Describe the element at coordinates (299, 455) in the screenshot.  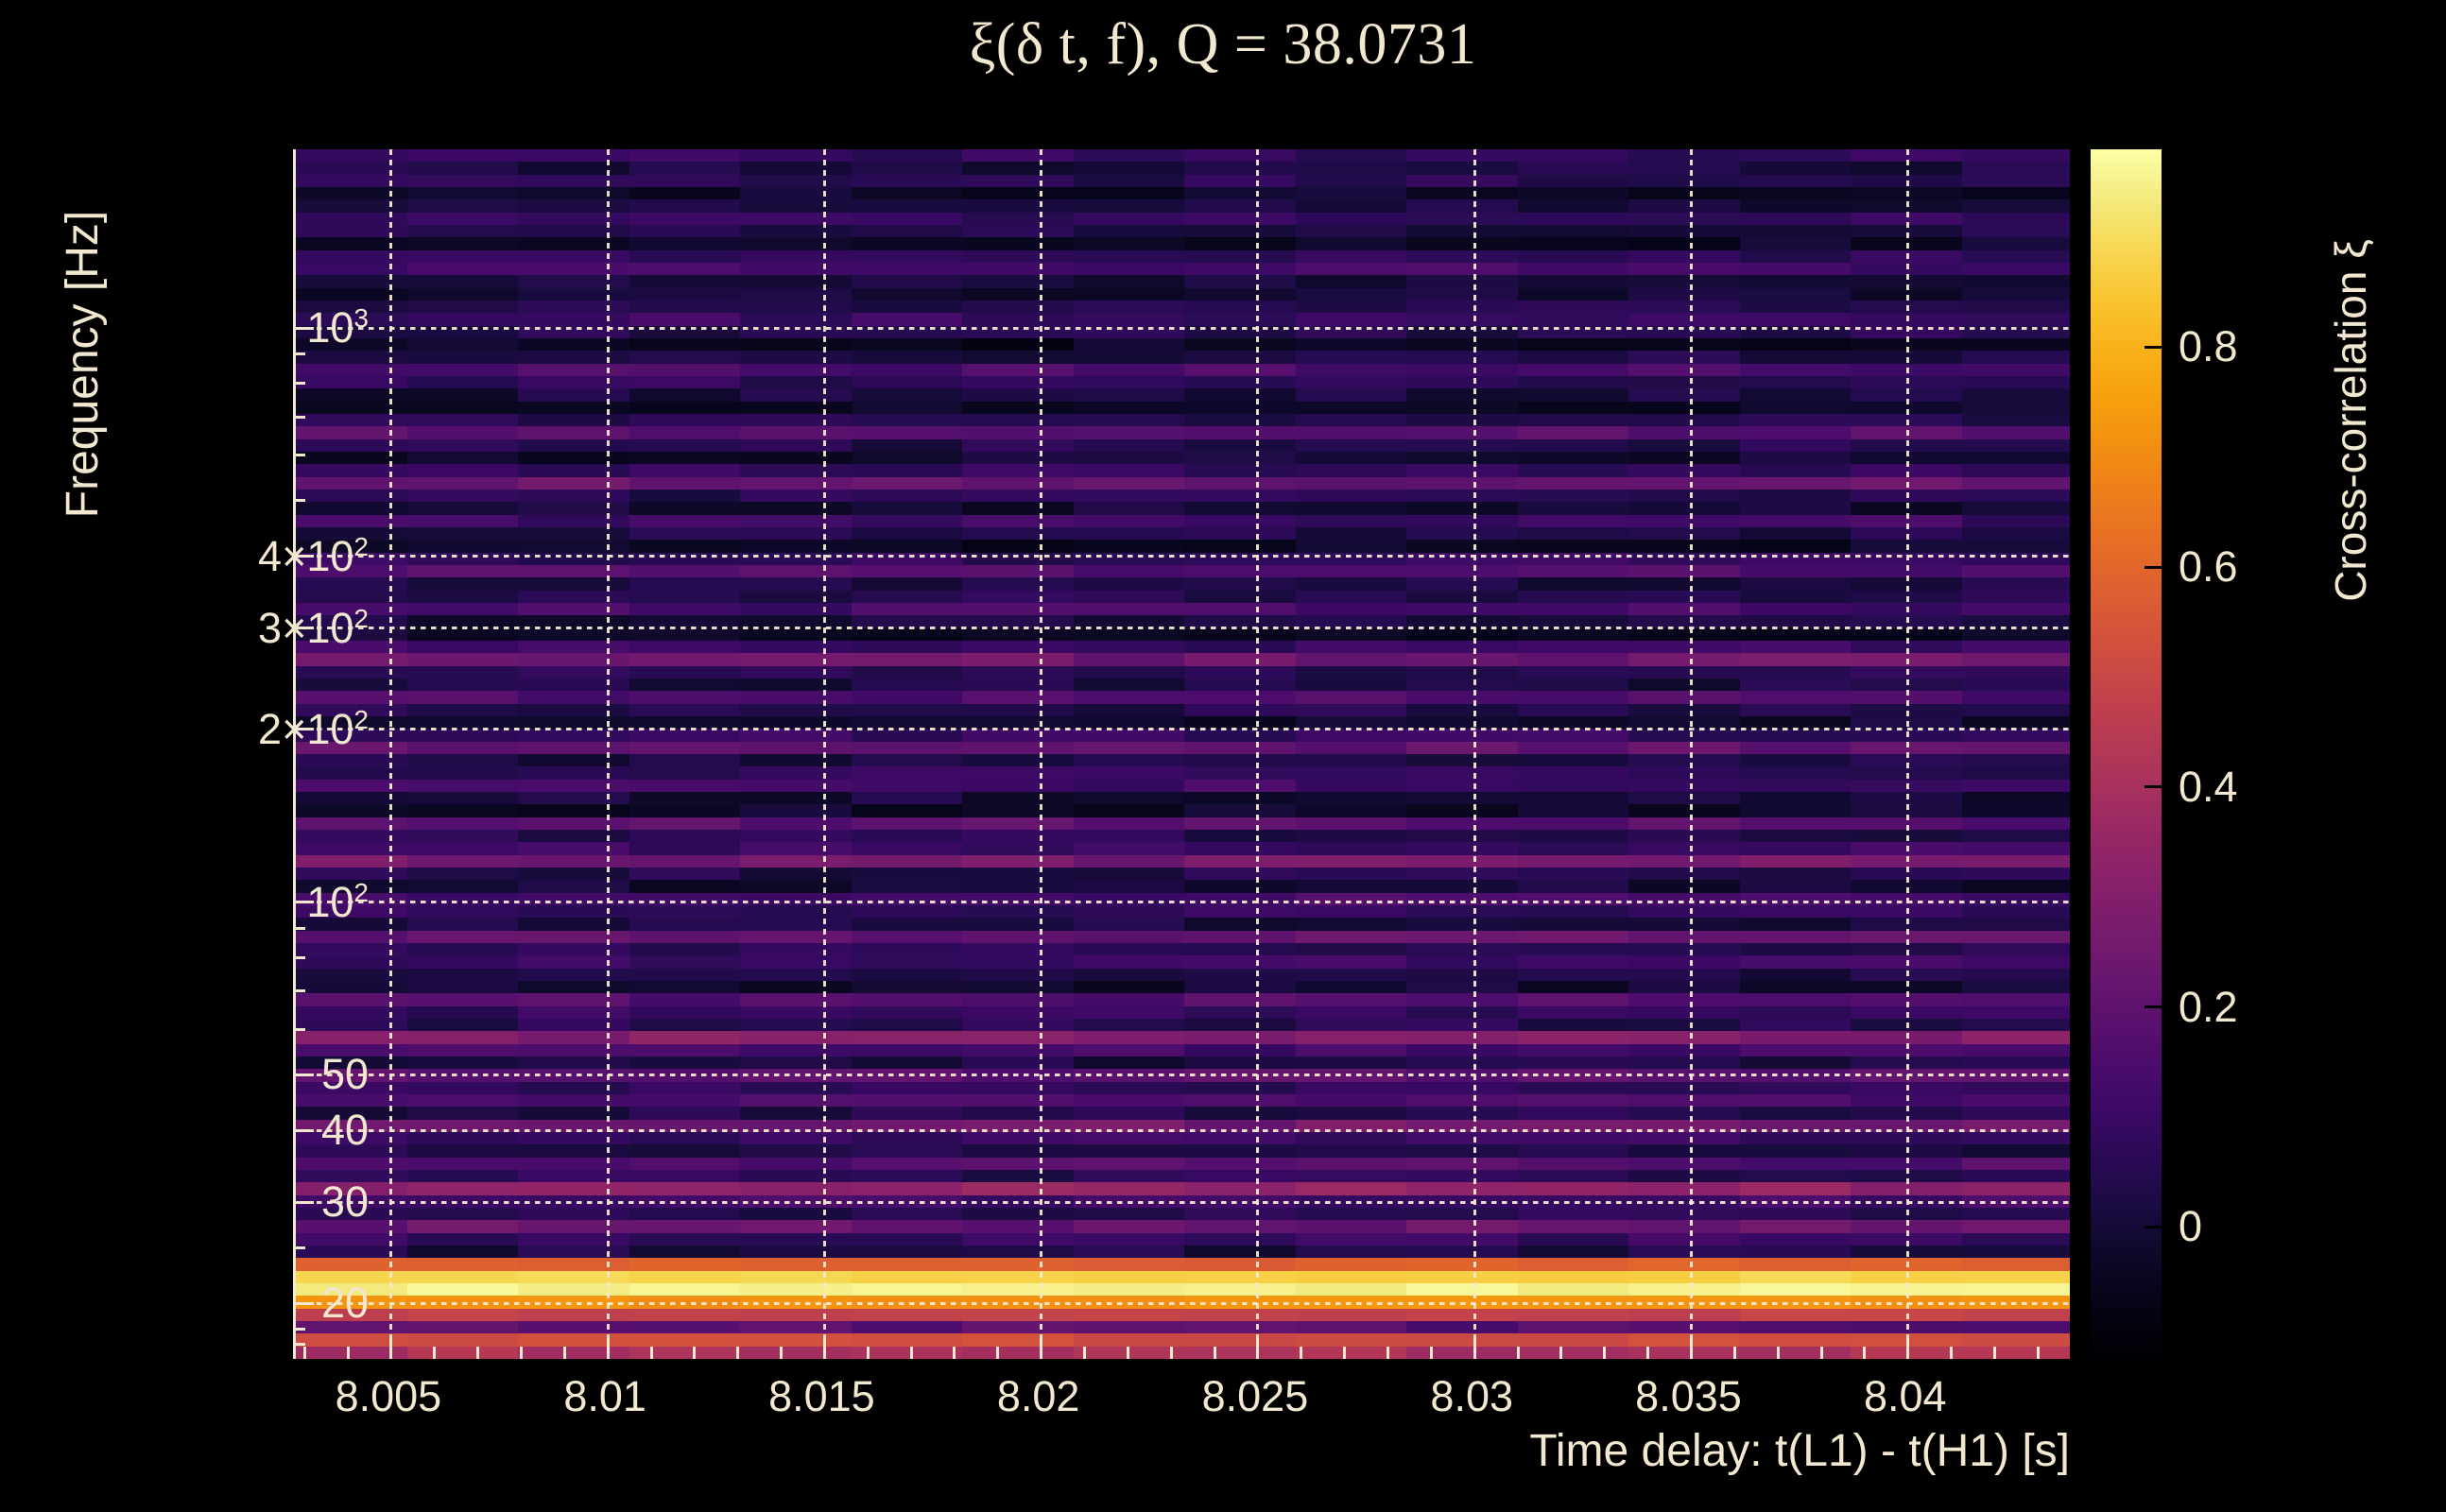
I see `y-tick-mark-minor` at that location.